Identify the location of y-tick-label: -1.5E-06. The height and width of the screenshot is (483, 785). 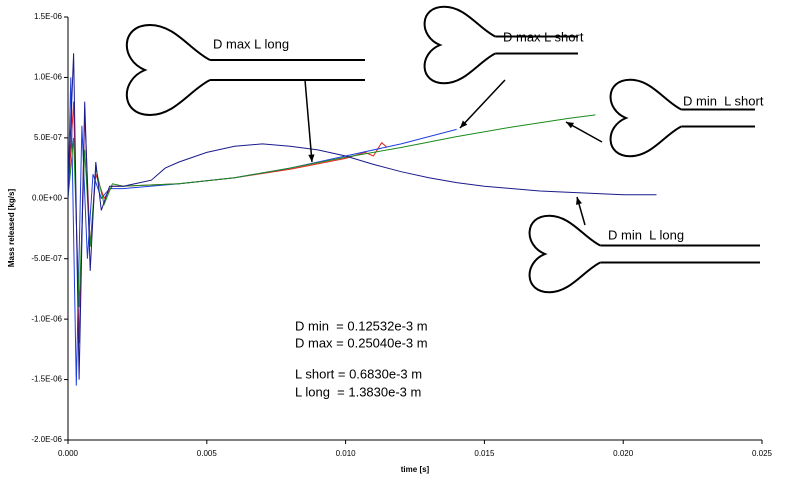
(46, 379).